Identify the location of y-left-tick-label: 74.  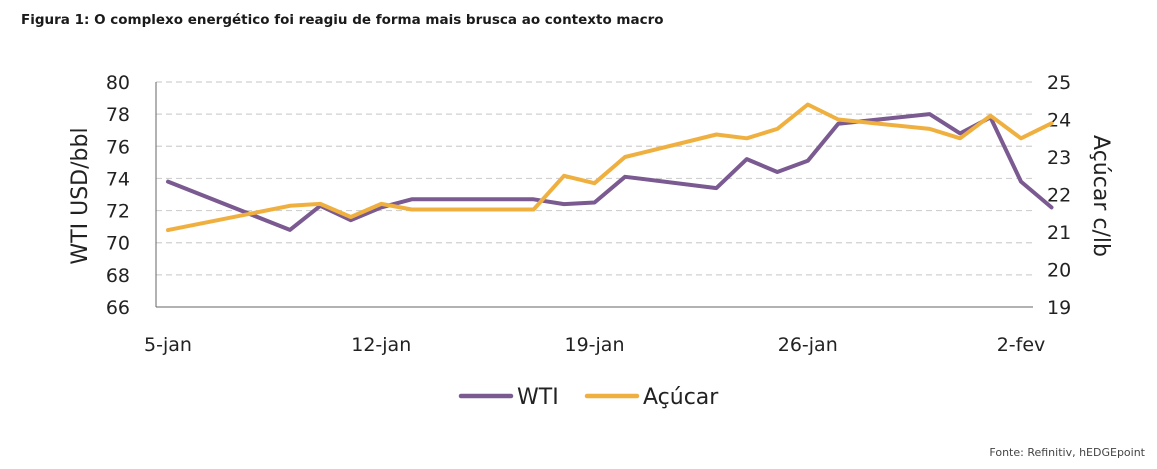
(118, 179).